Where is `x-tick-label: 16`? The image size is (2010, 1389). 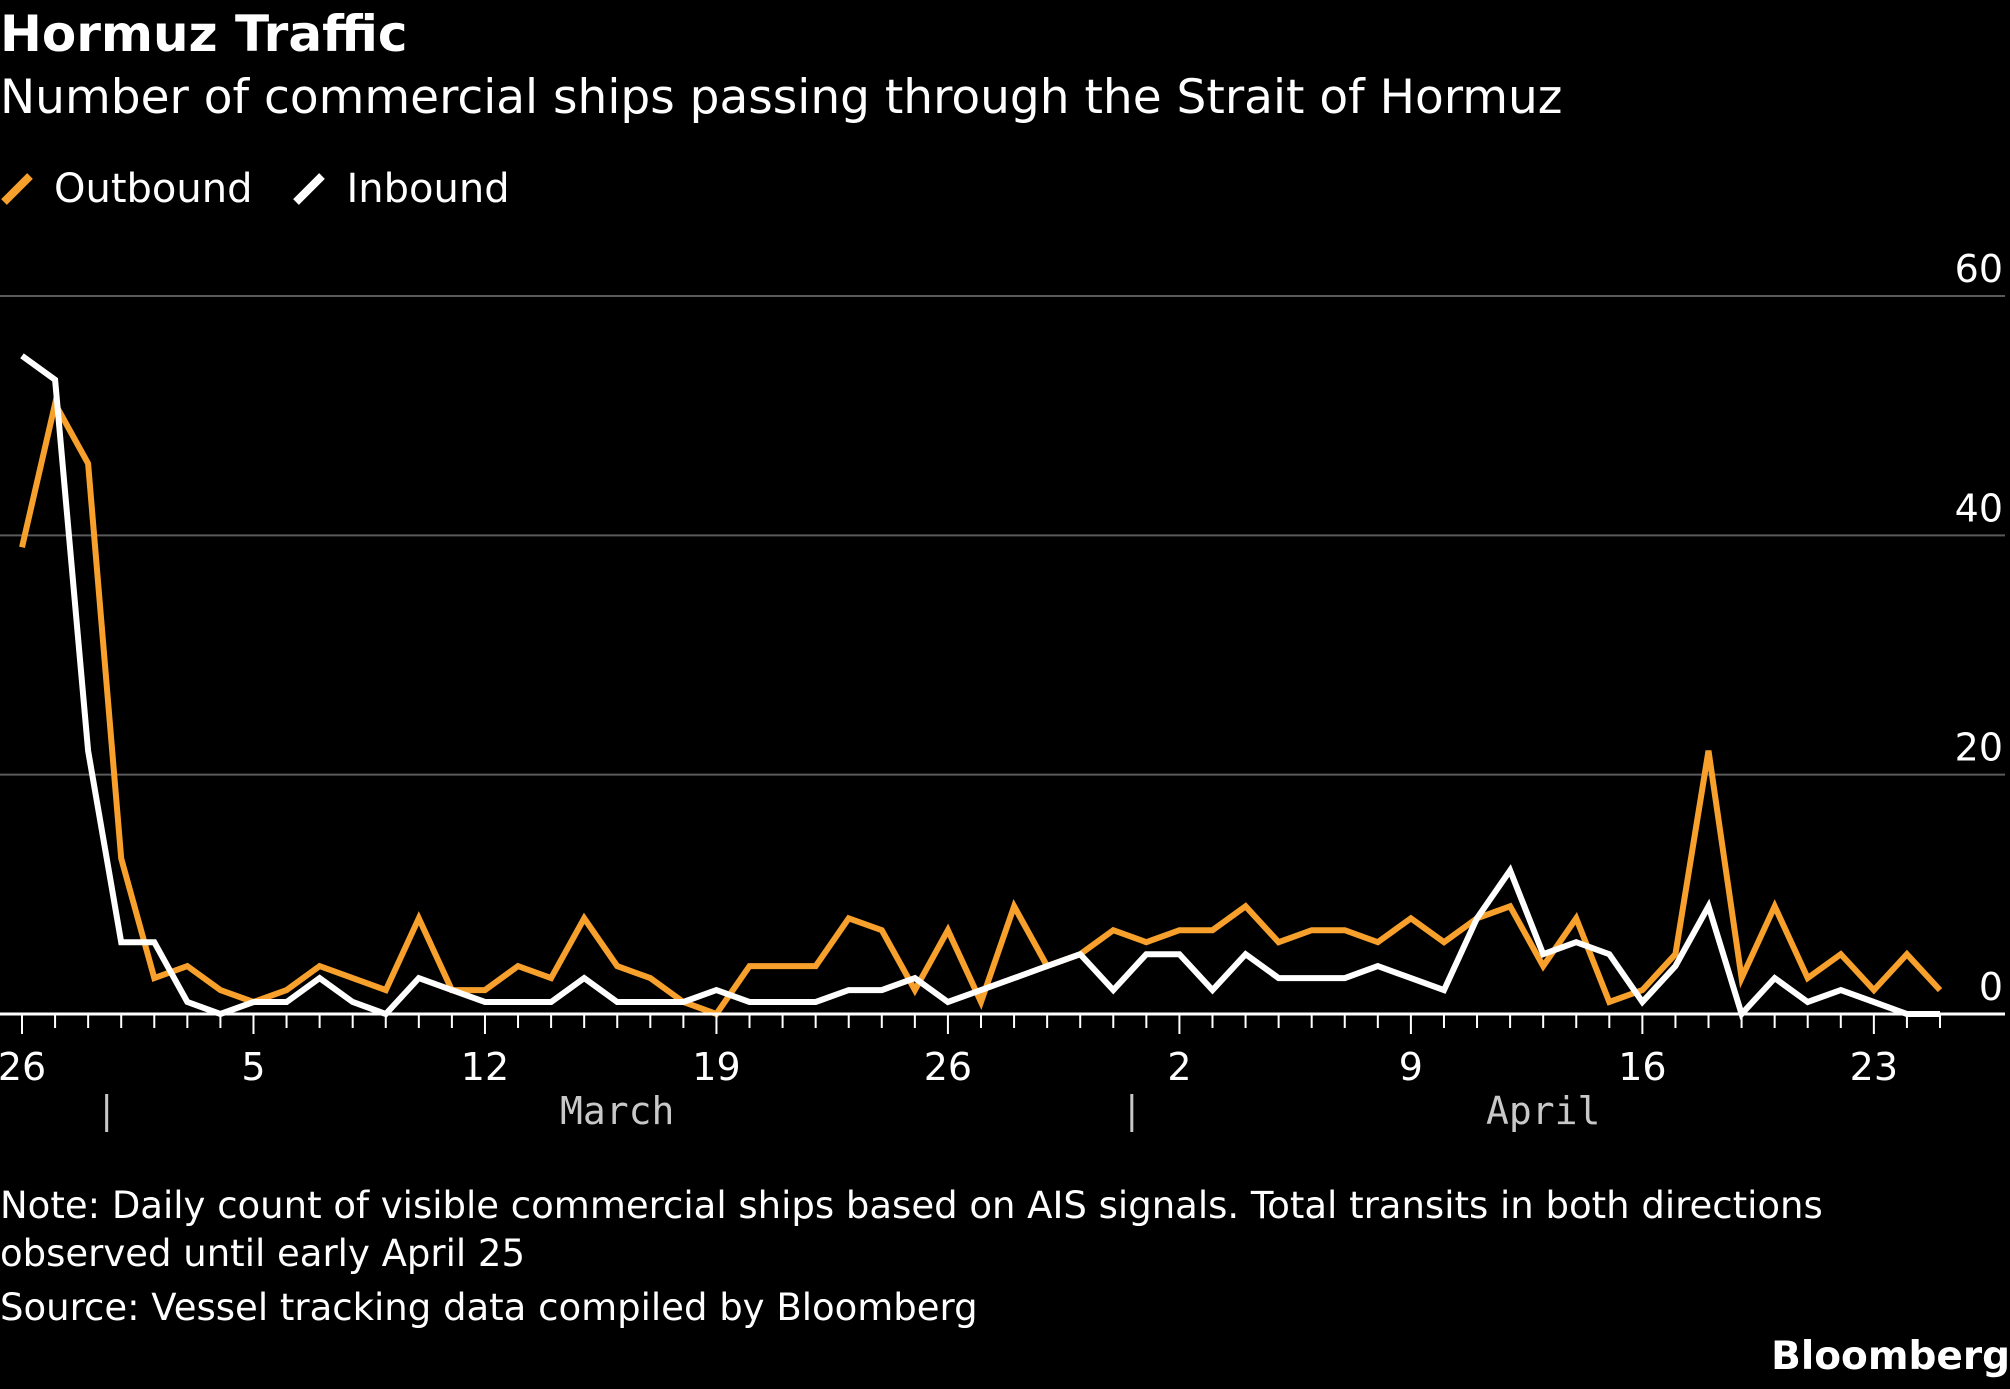
x-tick-label: 16 is located at coordinates (1642, 1067).